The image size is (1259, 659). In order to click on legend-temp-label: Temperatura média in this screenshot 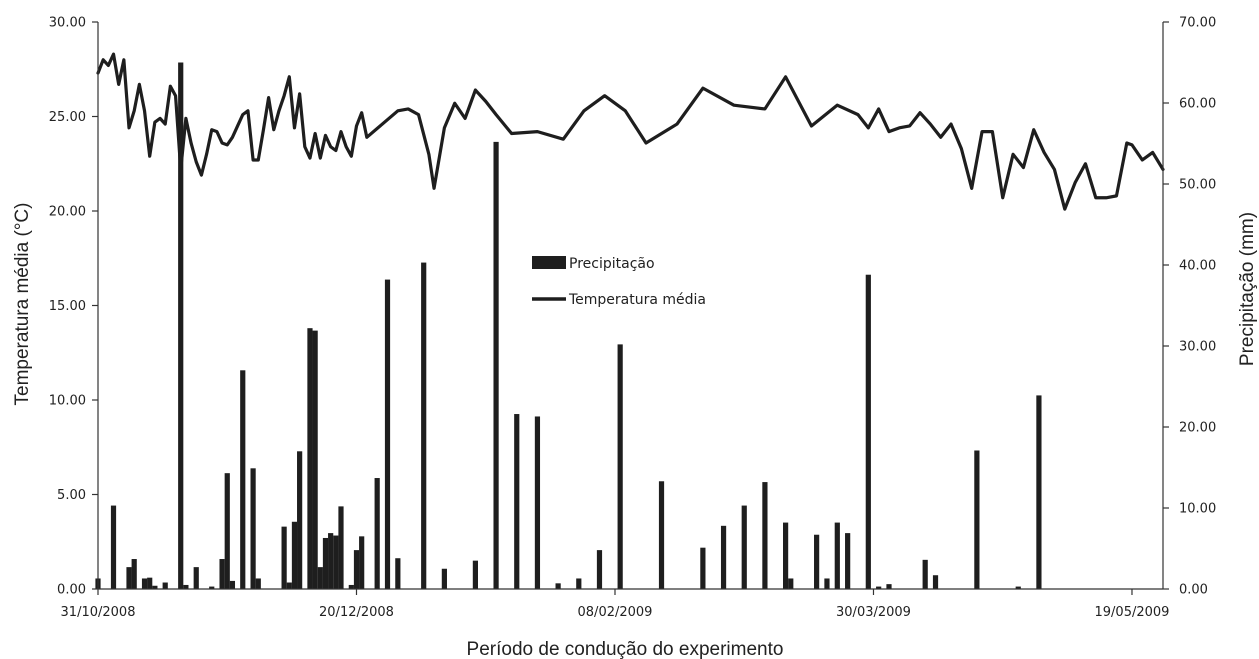, I will do `click(637, 300)`.